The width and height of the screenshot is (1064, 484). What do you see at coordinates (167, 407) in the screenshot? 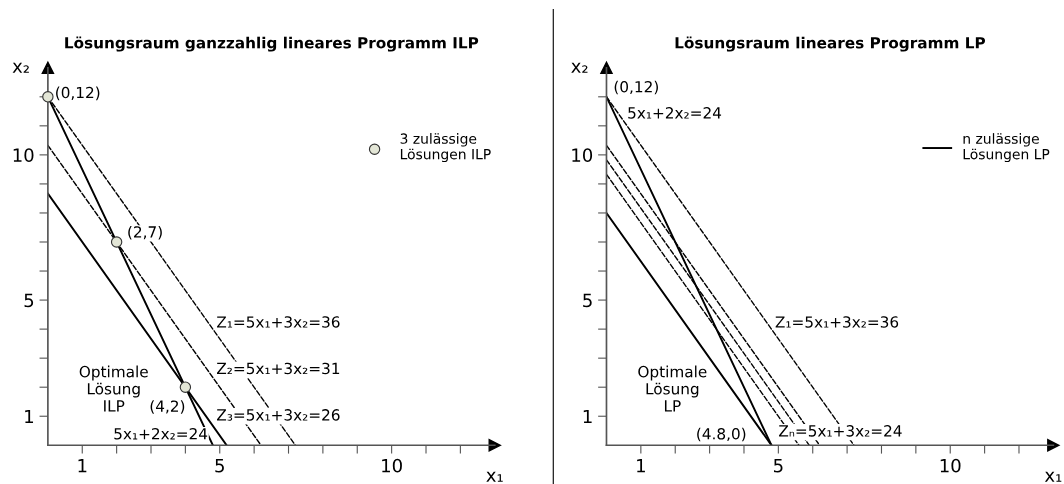
I see `annotation: (4,2)` at bounding box center [167, 407].